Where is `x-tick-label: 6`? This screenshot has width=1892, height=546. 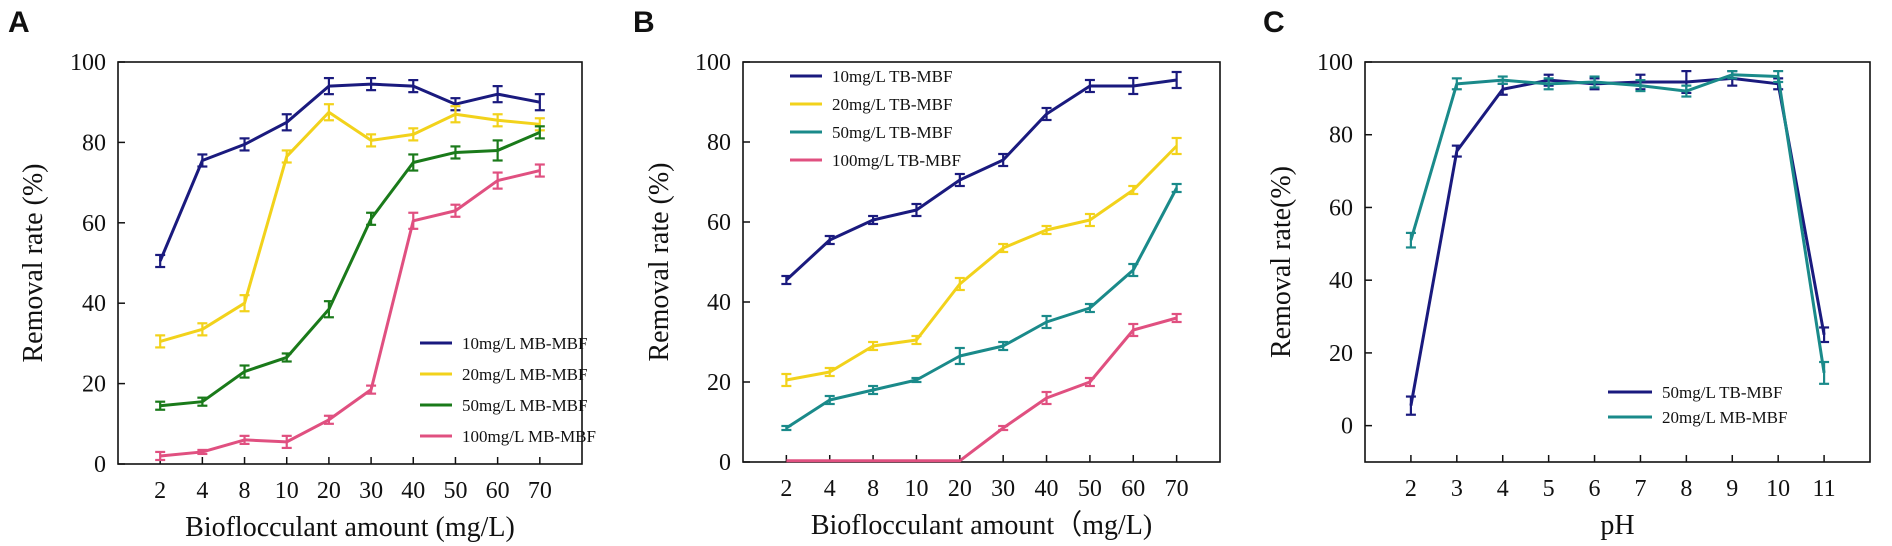
x-tick-label: 6 is located at coordinates (1595, 489).